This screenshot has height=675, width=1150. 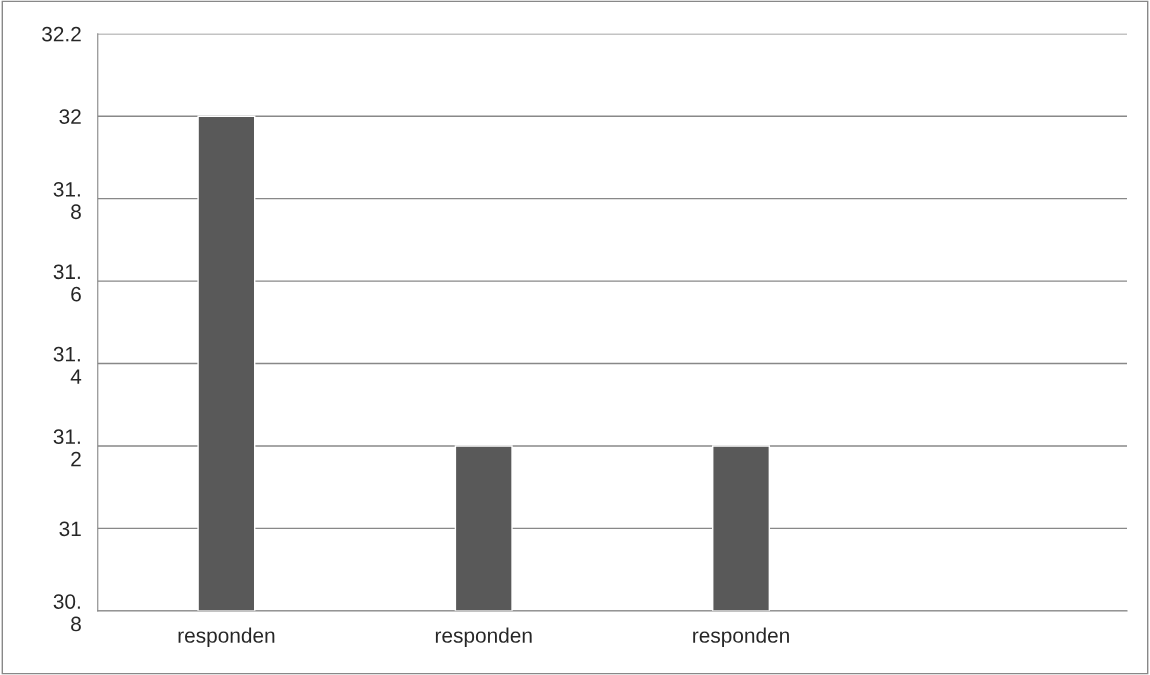 What do you see at coordinates (67, 283) in the screenshot?
I see `y-tick-label: 31. 6` at bounding box center [67, 283].